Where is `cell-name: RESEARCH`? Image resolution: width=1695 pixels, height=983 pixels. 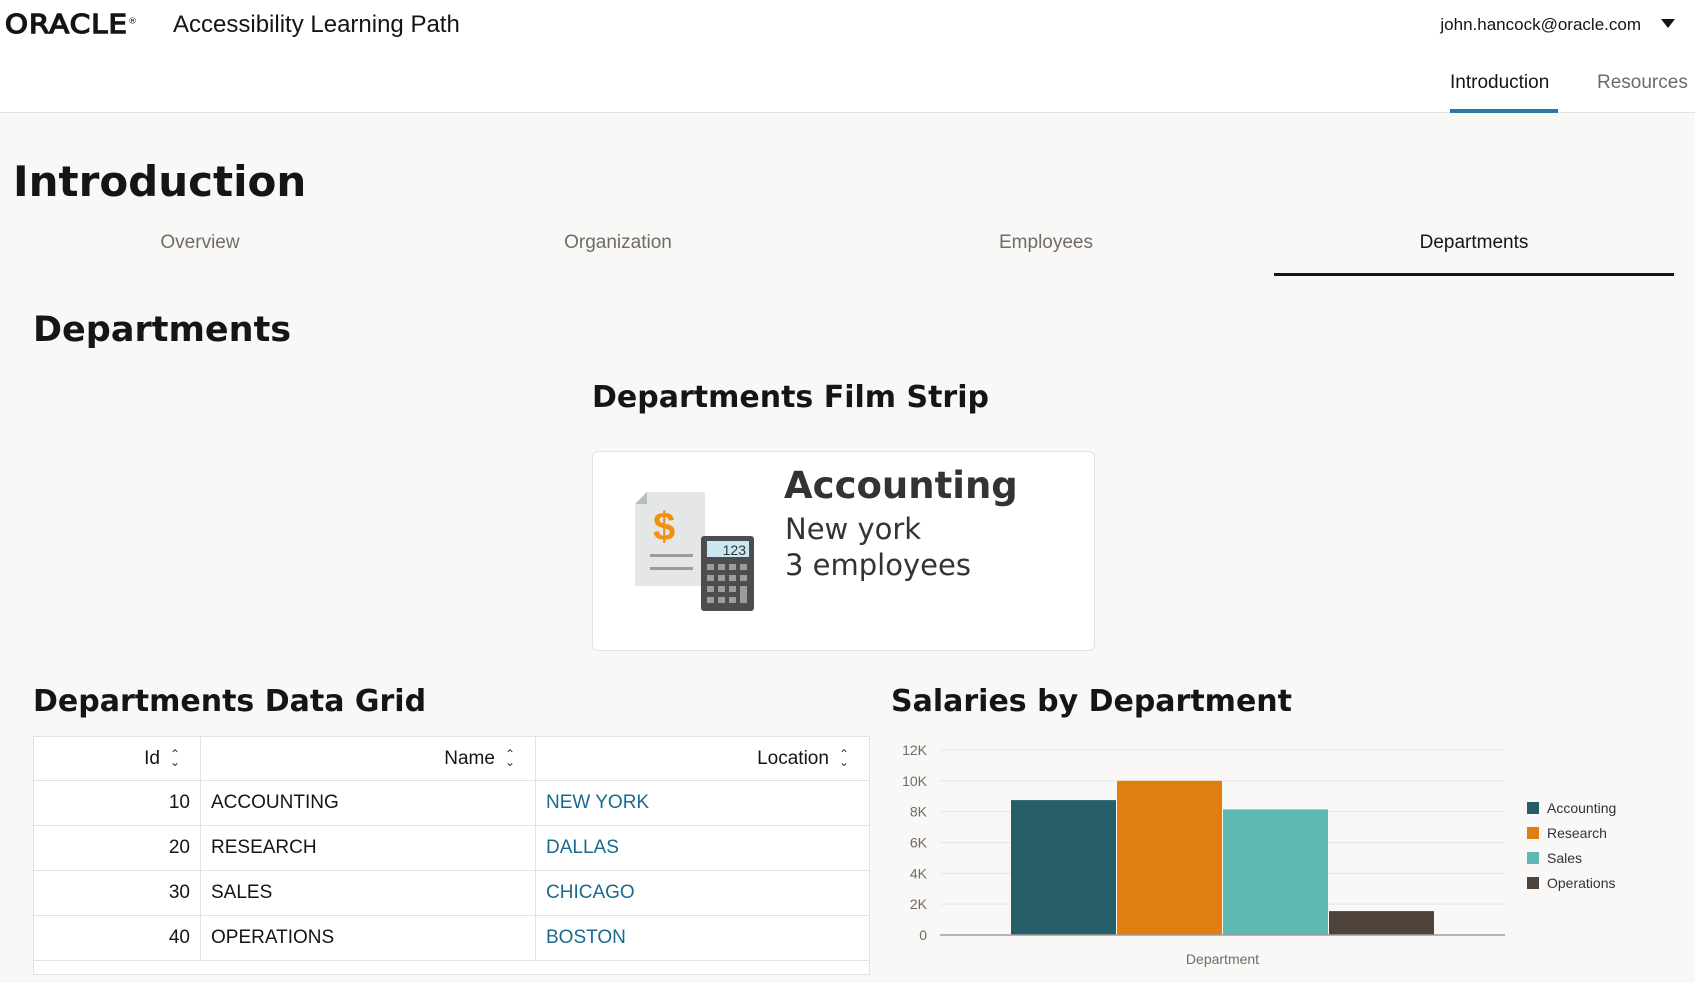 cell-name: RESEARCH is located at coordinates (368, 848).